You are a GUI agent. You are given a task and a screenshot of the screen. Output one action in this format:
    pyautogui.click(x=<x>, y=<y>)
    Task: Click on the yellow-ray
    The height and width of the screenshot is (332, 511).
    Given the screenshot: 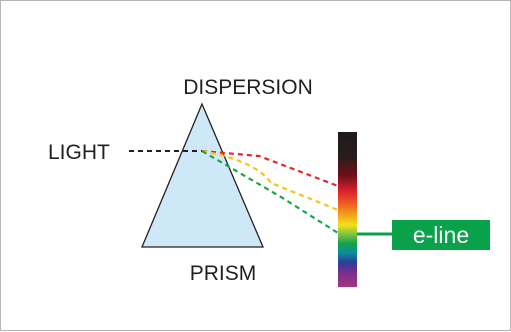 What is the action you would take?
    pyautogui.click(x=270, y=180)
    